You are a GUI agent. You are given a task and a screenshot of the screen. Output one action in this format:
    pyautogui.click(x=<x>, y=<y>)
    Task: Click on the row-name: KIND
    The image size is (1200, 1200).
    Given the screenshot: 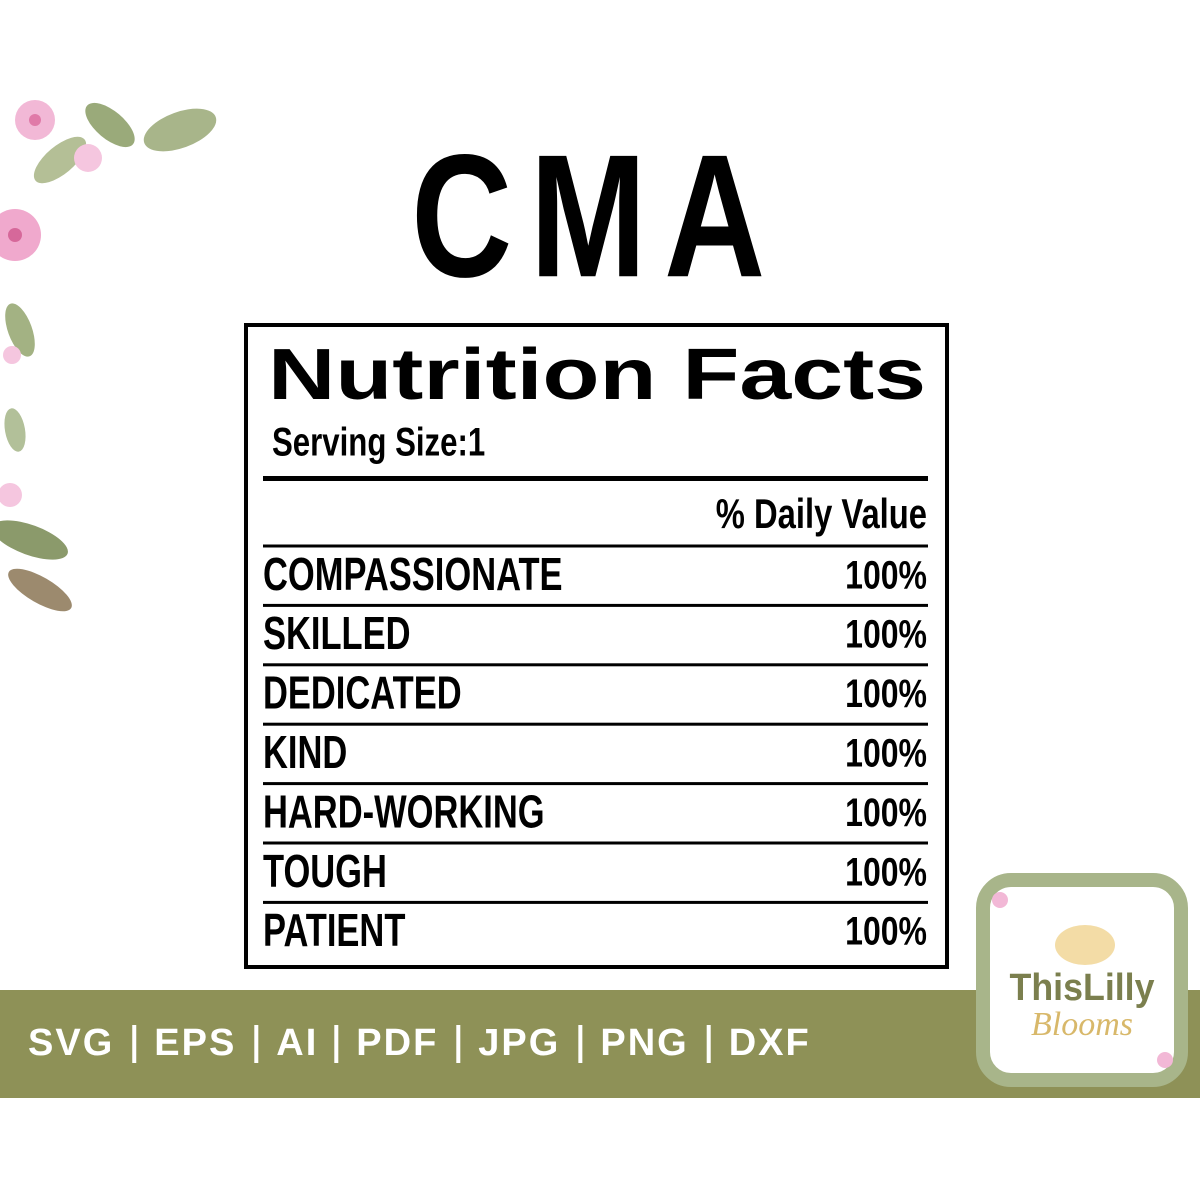 What is the action you would take?
    pyautogui.click(x=305, y=752)
    